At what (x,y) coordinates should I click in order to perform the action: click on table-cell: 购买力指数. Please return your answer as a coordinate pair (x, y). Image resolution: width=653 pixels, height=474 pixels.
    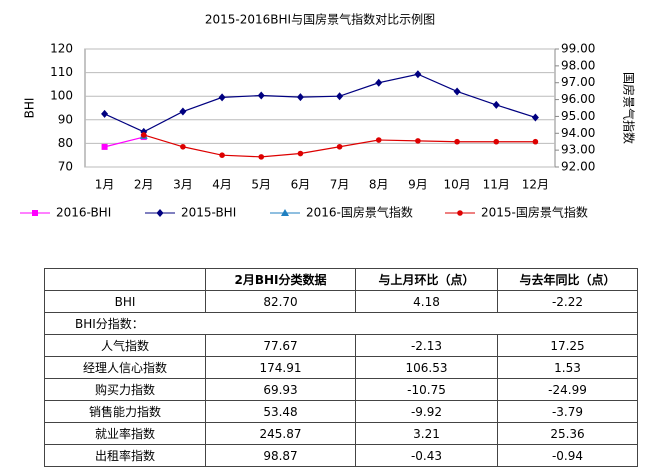
    Looking at the image, I should click on (125, 389).